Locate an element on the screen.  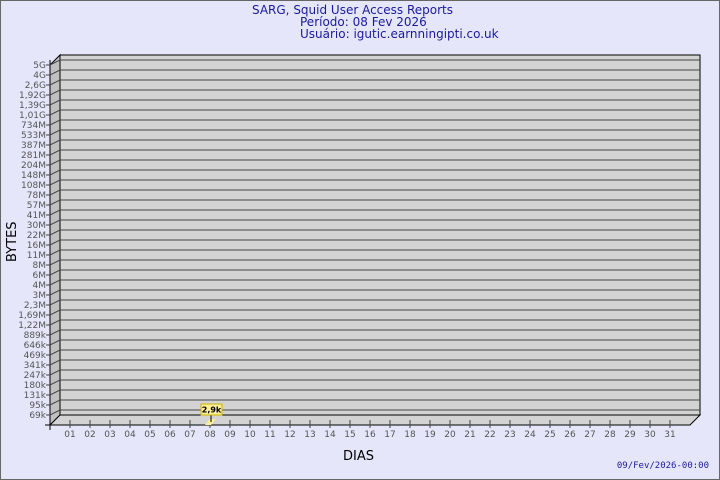
y-tick-label: 204M is located at coordinates (33, 166).